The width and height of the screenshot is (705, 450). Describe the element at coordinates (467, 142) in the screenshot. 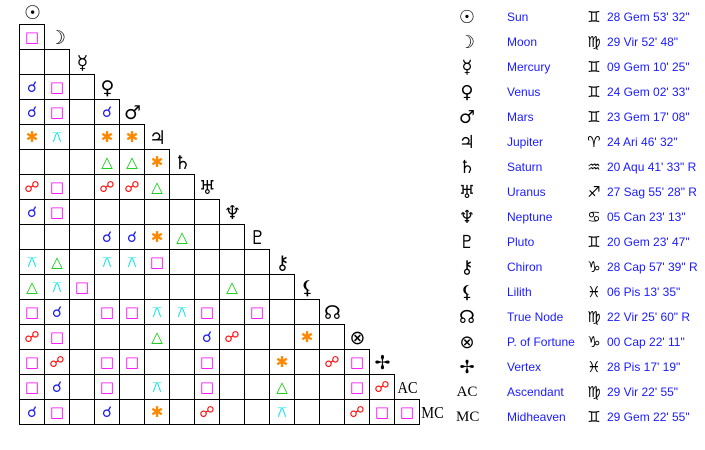

I see `jupiter-icon: ♃` at that location.